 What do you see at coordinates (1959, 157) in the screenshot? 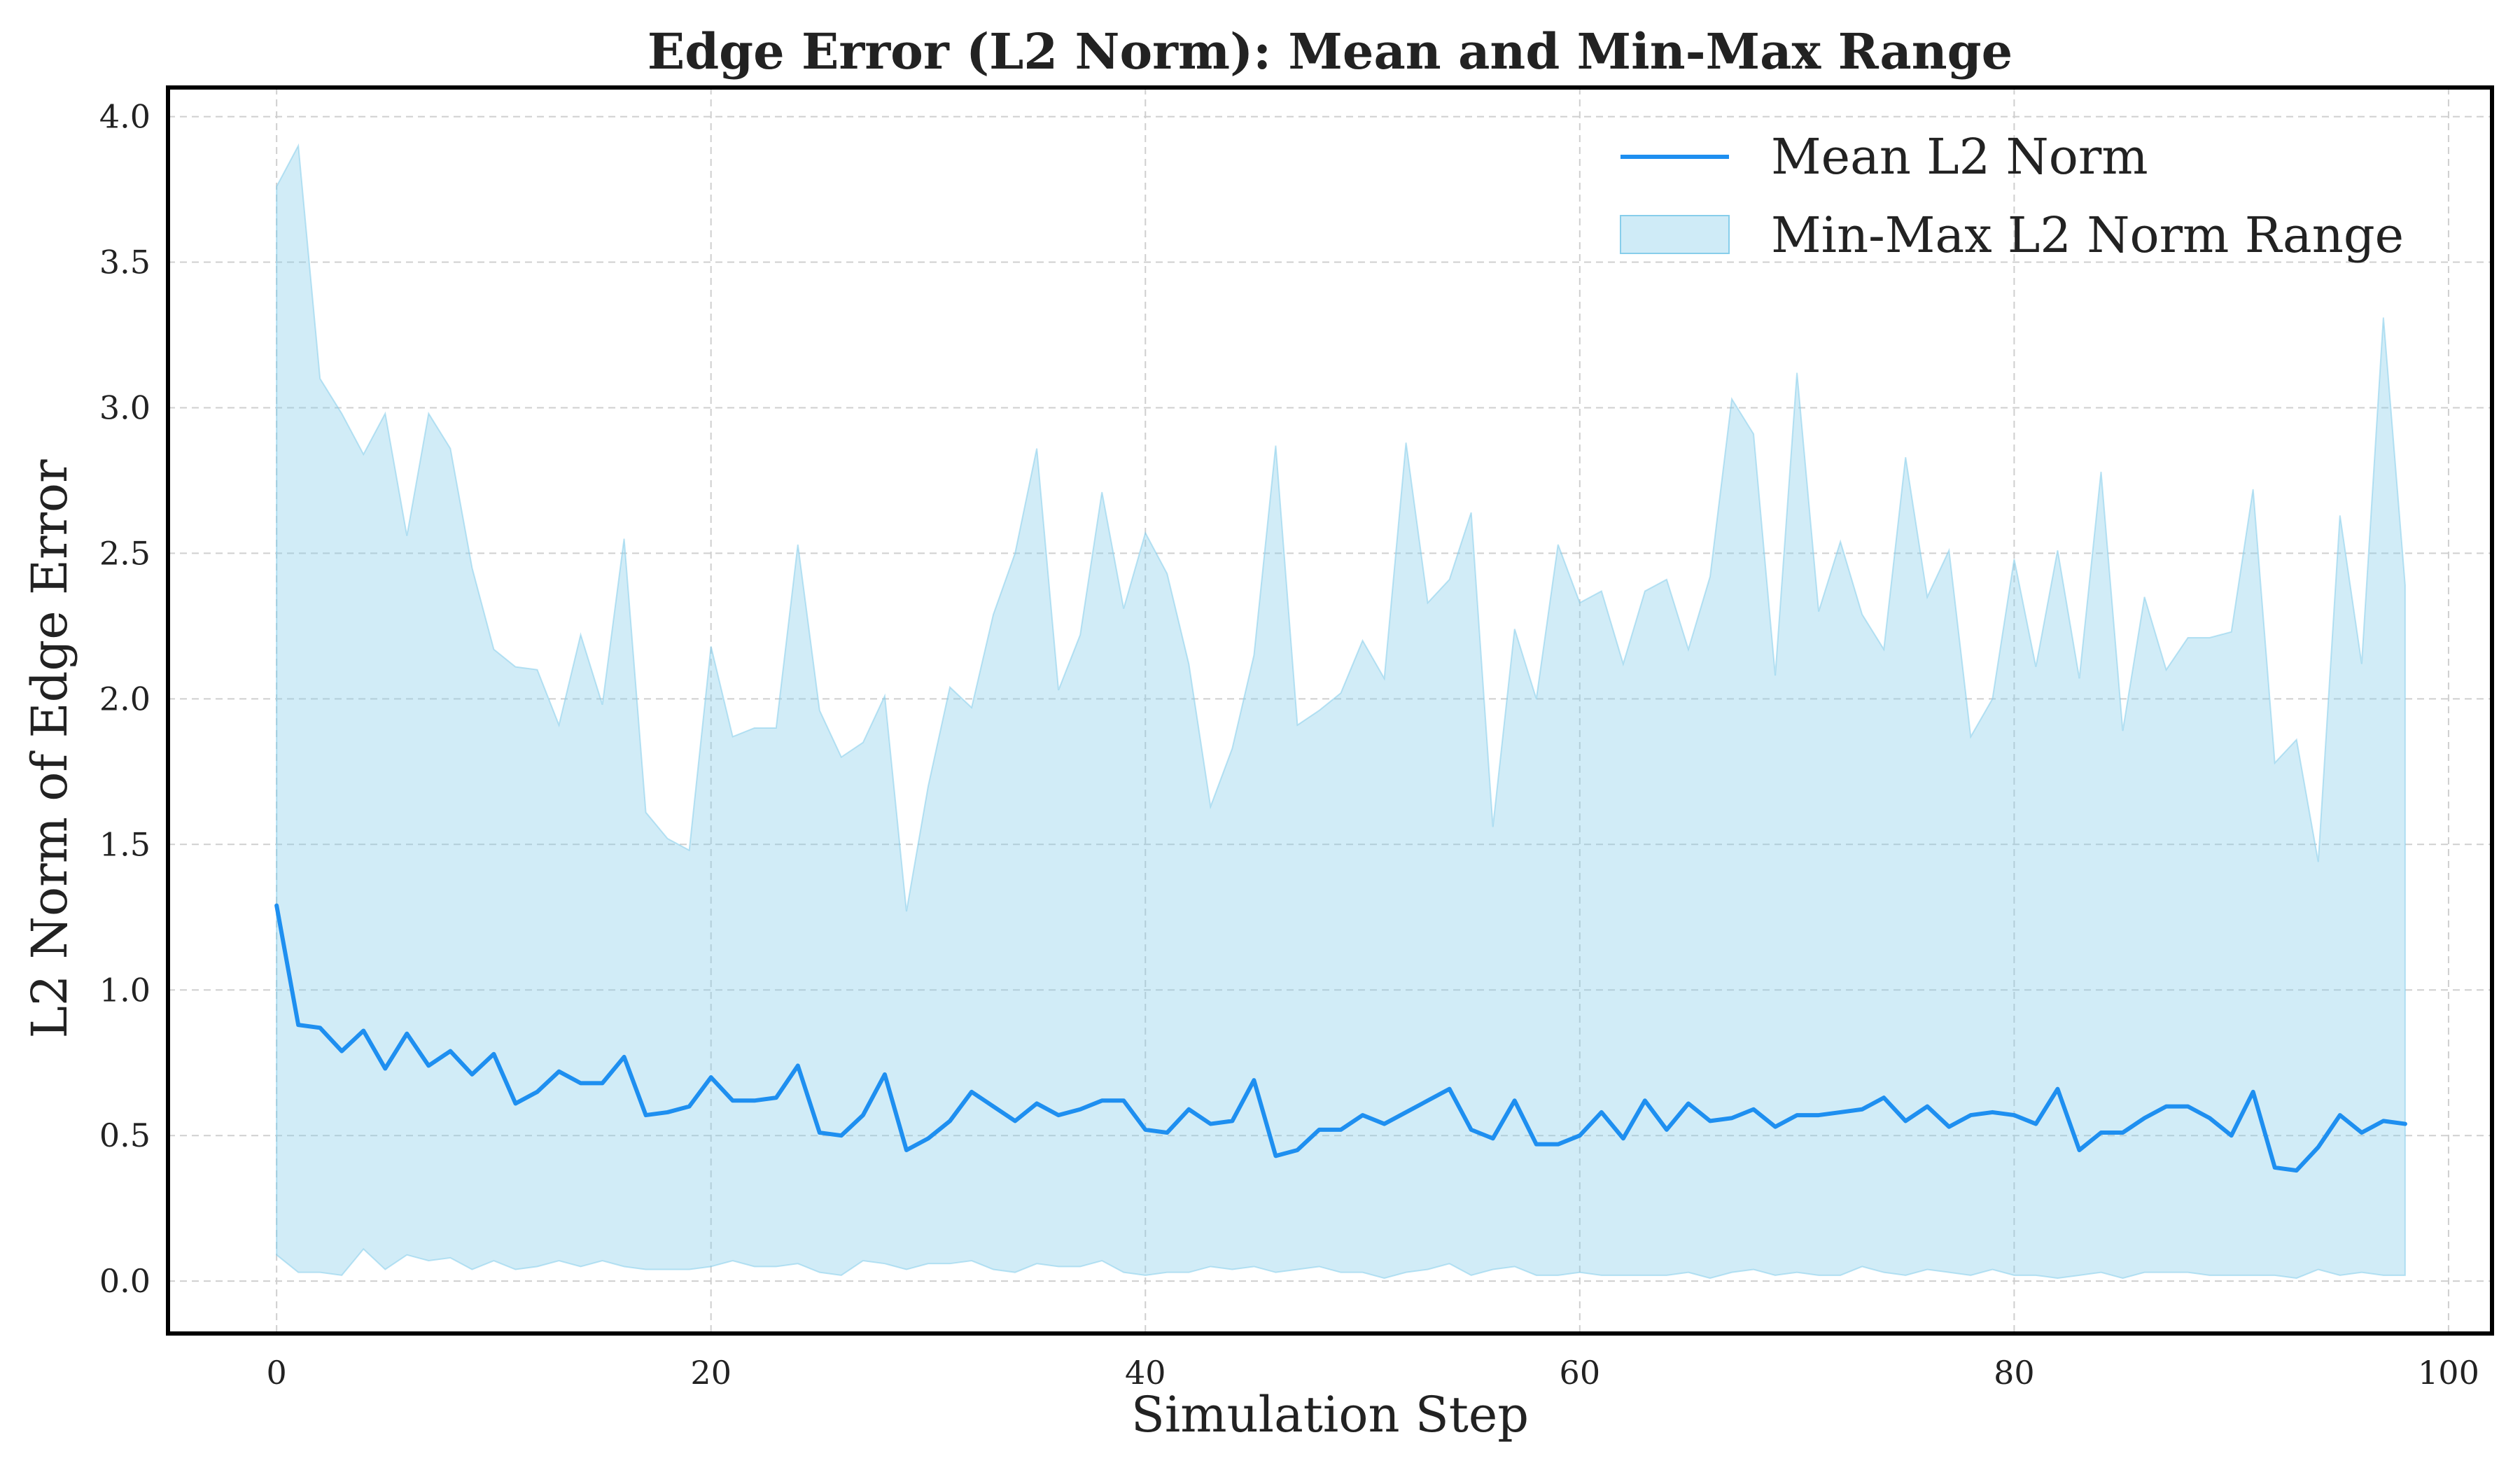
I see `legend-mean-label: Mean L2 Norm` at bounding box center [1959, 157].